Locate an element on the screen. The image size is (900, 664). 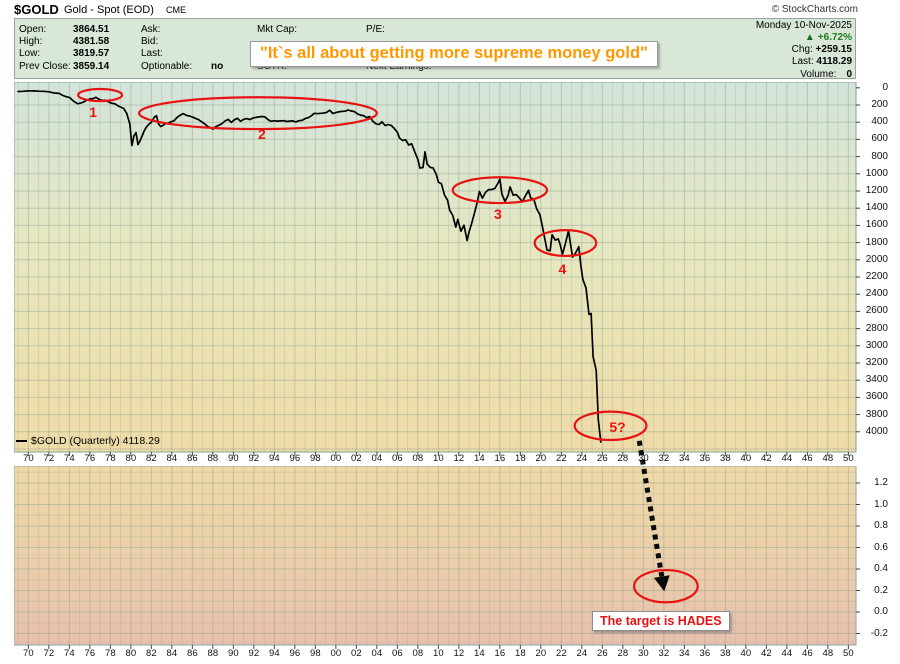
x-axis-label-lower: 24 is located at coordinates (582, 653).